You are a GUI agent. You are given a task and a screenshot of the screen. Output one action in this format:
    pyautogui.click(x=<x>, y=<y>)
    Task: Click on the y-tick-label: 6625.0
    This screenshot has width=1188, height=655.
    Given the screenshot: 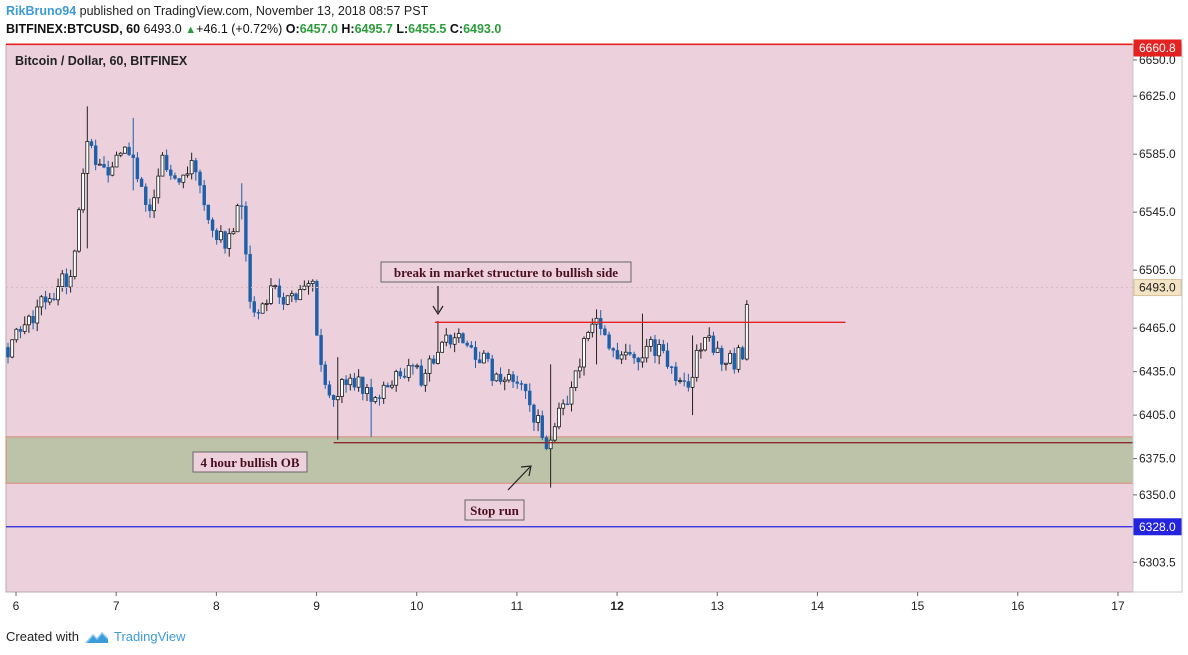 What is the action you would take?
    pyautogui.click(x=1157, y=96)
    